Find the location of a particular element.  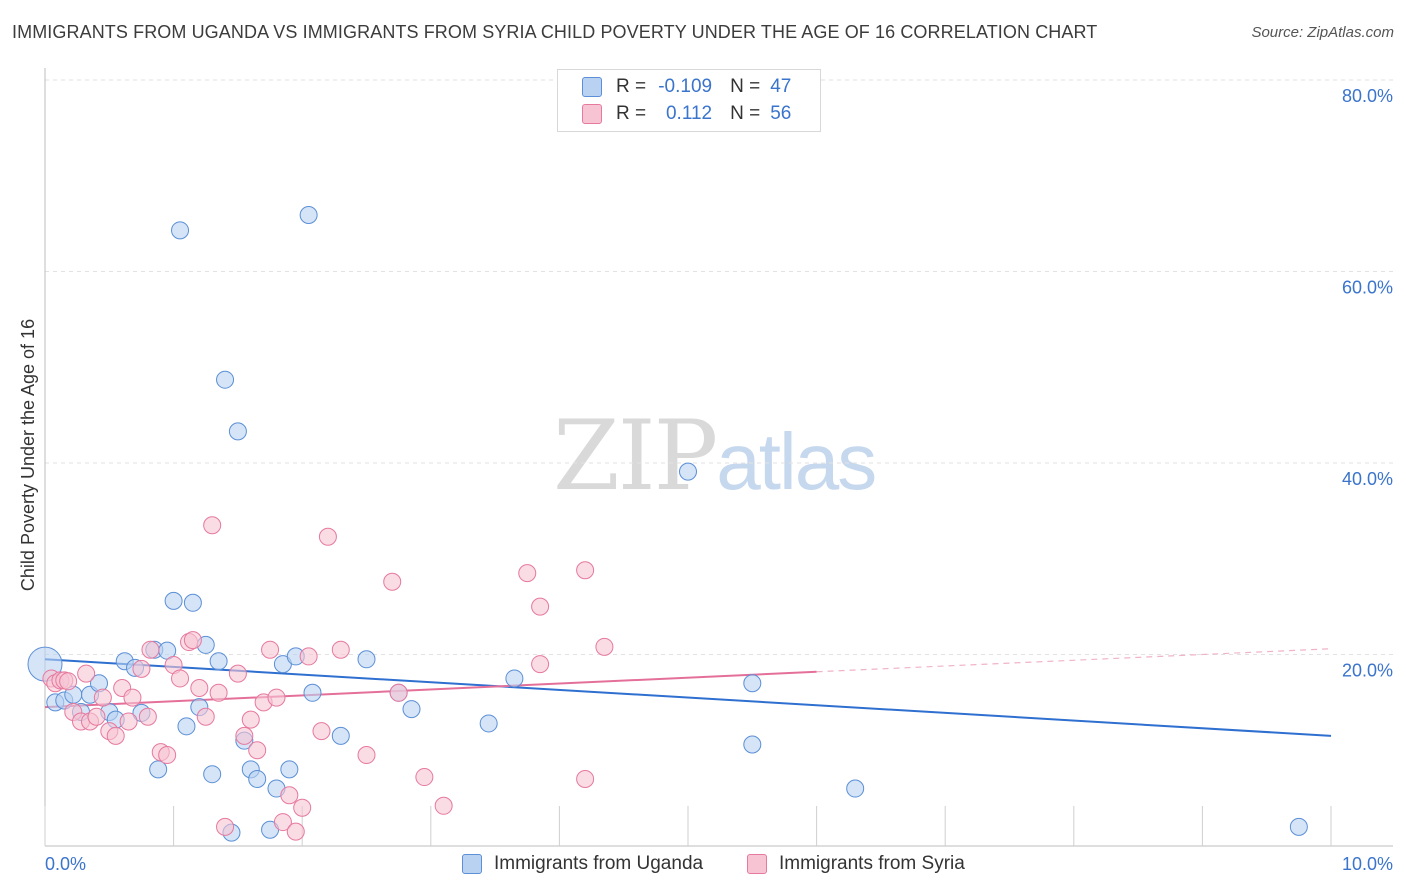

legend-row-uganda: R = -0.109 N = 47 is located at coordinates (686, 87).